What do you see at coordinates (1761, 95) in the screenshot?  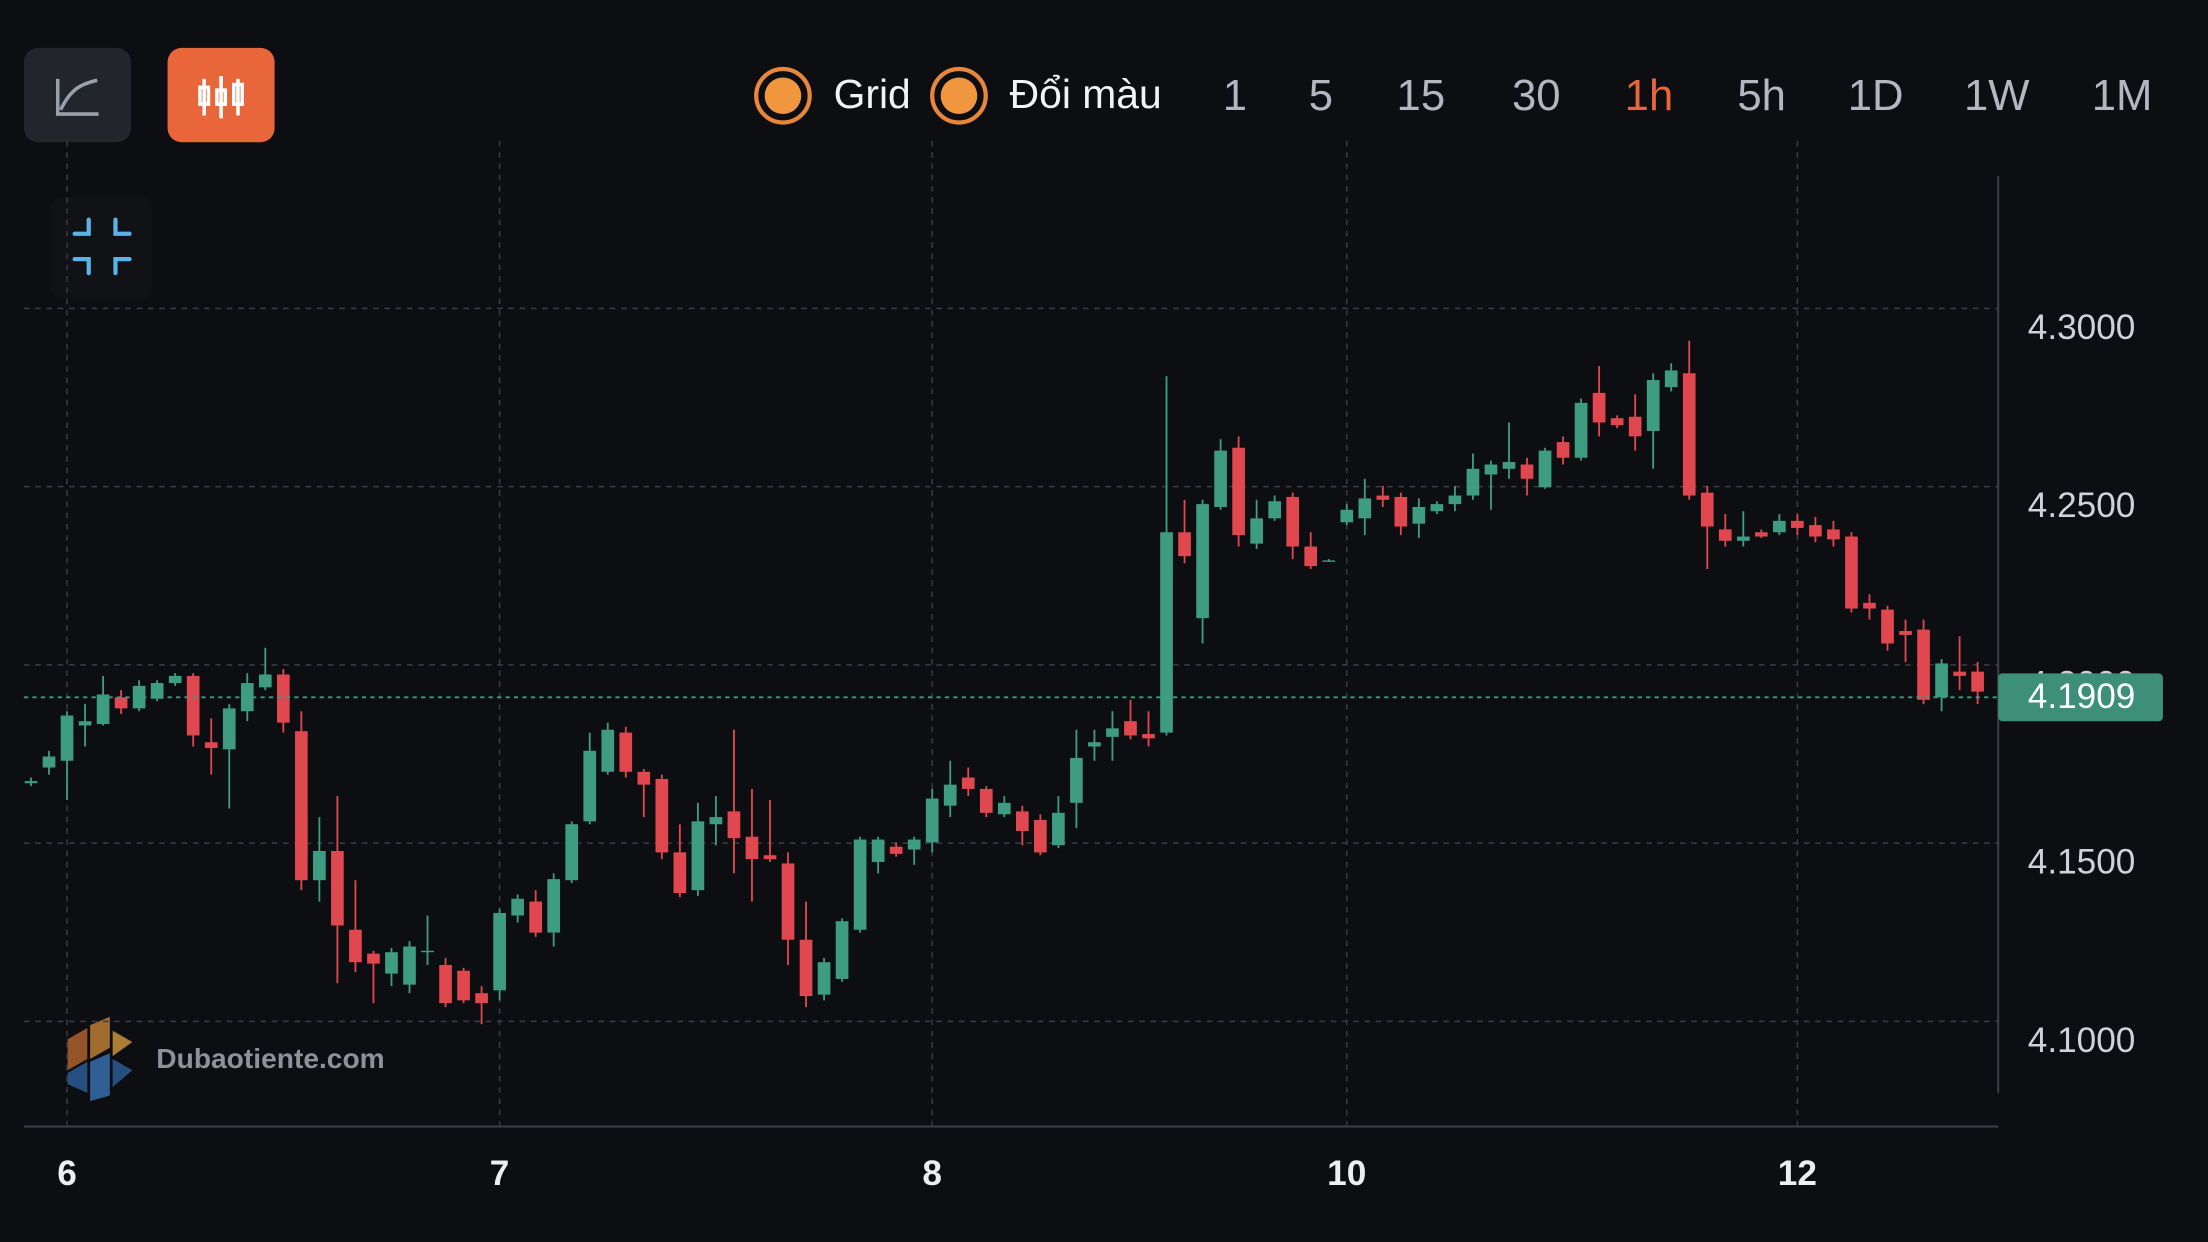 I see `interval-button: 5h` at bounding box center [1761, 95].